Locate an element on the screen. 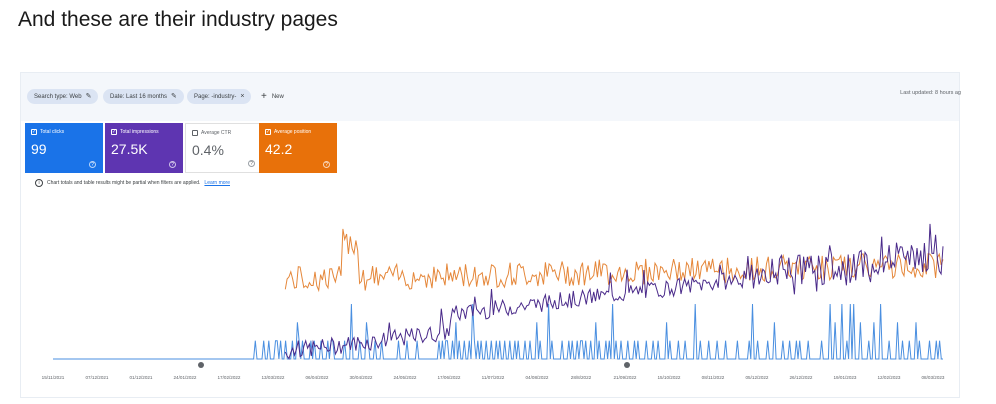  new-filter-button: + New is located at coordinates (272, 96).